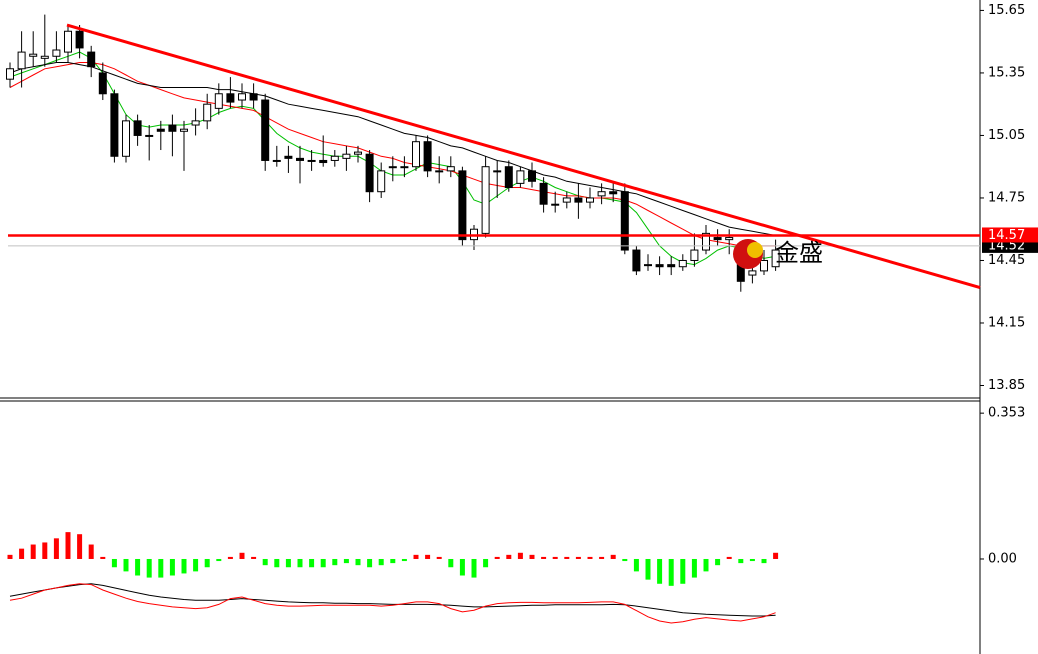 Image resolution: width=1038 pixels, height=654 pixels. Describe the element at coordinates (1006, 260) in the screenshot. I see `y-tick-label: 14.45` at that location.